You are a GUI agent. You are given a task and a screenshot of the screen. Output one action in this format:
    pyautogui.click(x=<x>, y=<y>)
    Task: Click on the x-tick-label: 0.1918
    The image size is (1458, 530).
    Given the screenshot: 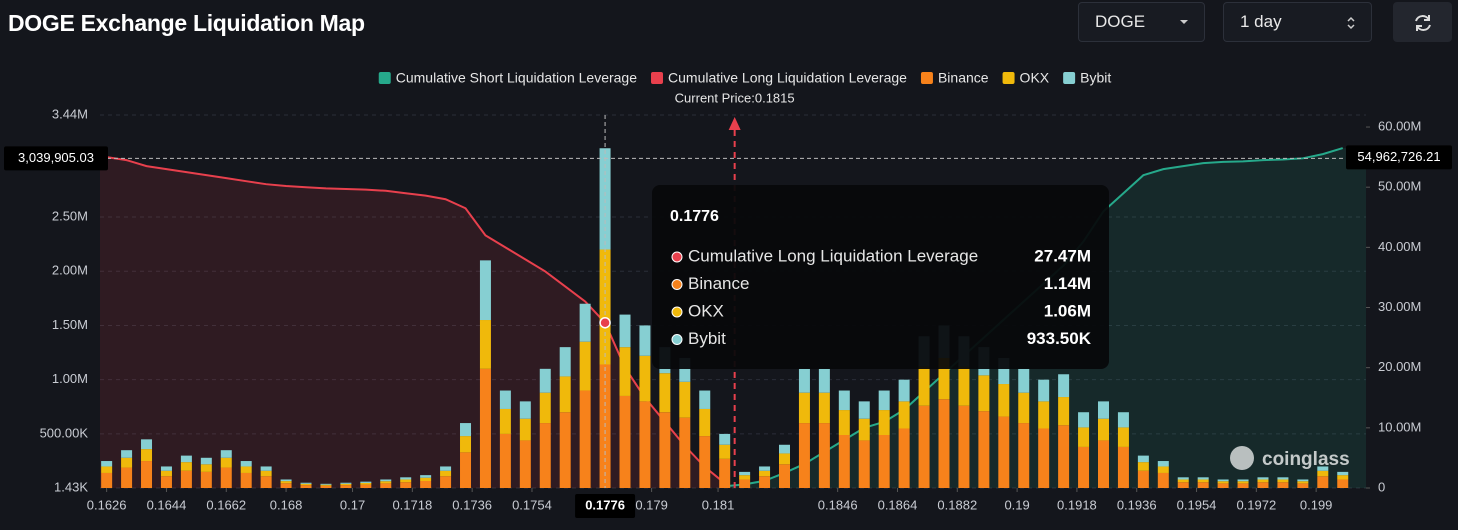 What is the action you would take?
    pyautogui.click(x=1077, y=504)
    